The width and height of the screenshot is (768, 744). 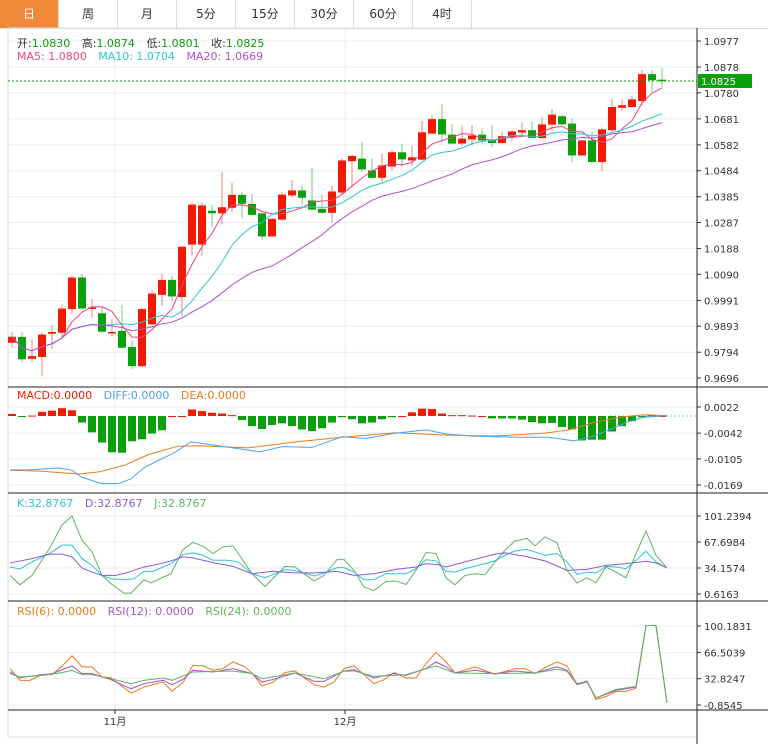 What do you see at coordinates (147, 14) in the screenshot?
I see `tab-month: 月` at bounding box center [147, 14].